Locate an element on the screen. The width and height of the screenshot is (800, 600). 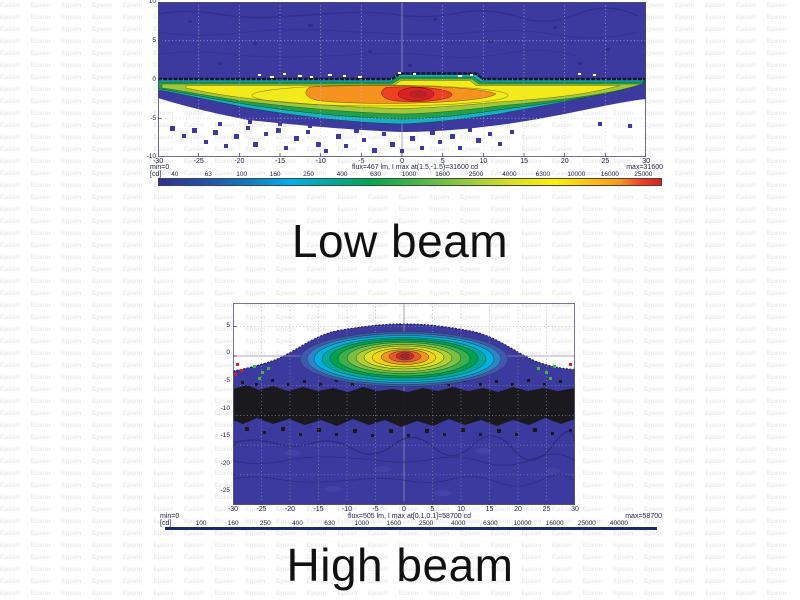
high-beam-max-label: max=58700 is located at coordinates (643, 516).